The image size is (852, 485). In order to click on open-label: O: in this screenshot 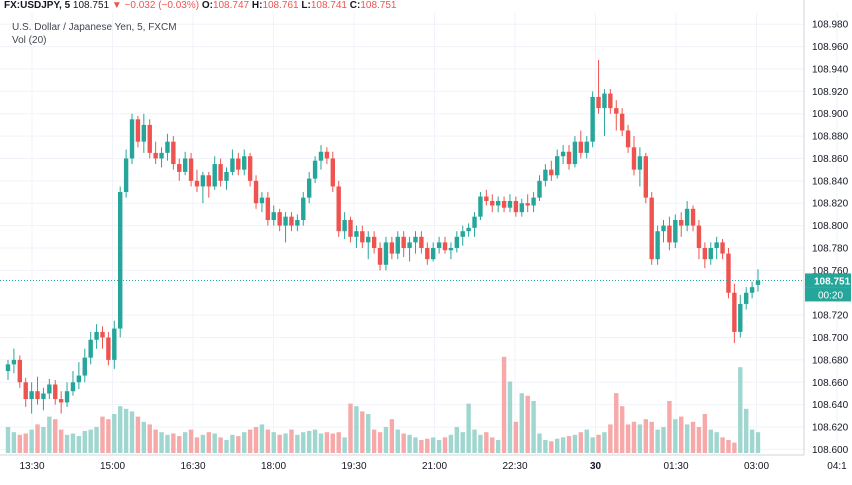, I will do `click(207, 5)`.